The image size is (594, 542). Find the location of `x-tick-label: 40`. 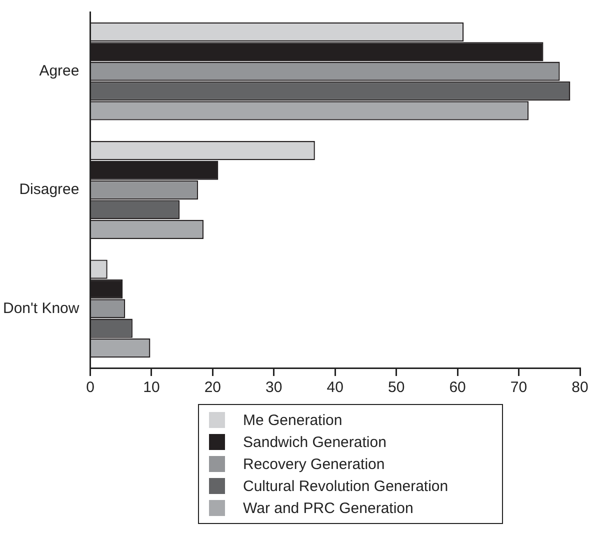

x-tick-label: 40 is located at coordinates (335, 387).